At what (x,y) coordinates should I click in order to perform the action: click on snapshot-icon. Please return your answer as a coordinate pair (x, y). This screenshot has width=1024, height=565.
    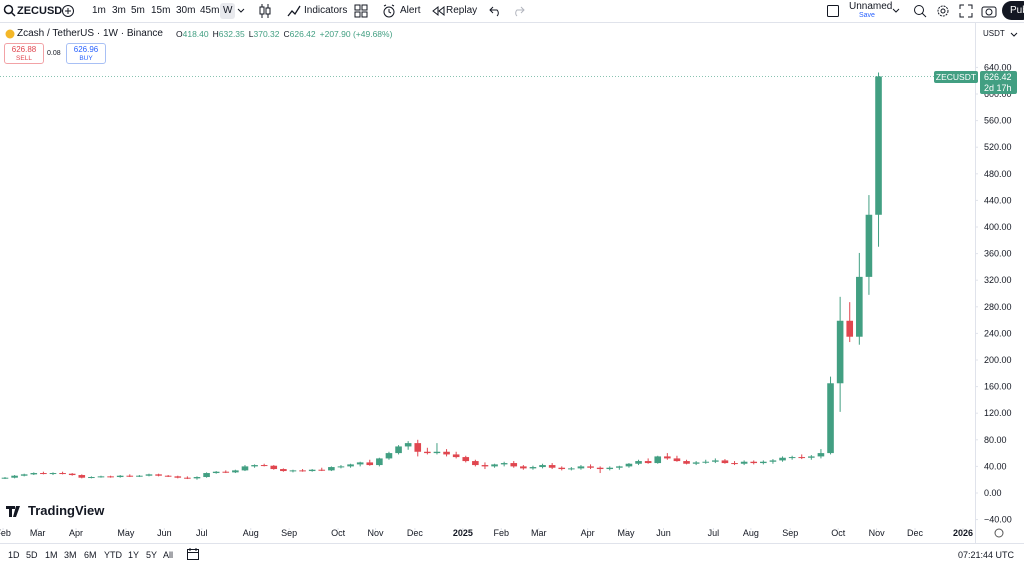
    Looking at the image, I should click on (989, 11).